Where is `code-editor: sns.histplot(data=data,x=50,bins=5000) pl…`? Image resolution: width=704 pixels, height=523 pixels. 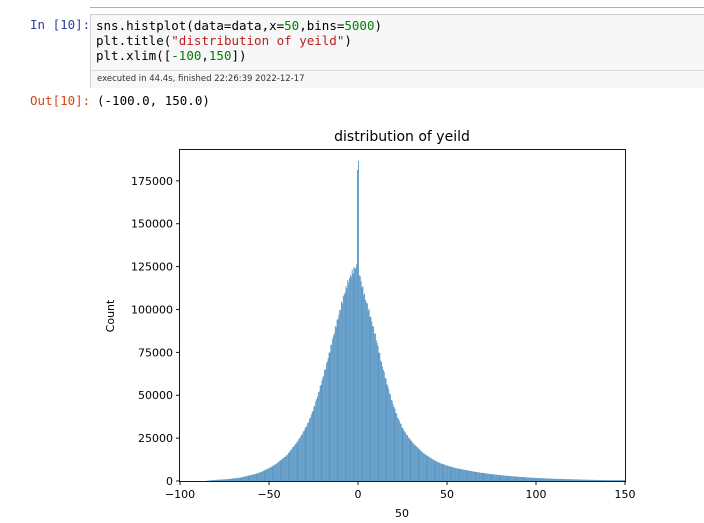 code-editor: sns.histplot(data=data,x=50,bins=5000) pl… is located at coordinates (239, 40).